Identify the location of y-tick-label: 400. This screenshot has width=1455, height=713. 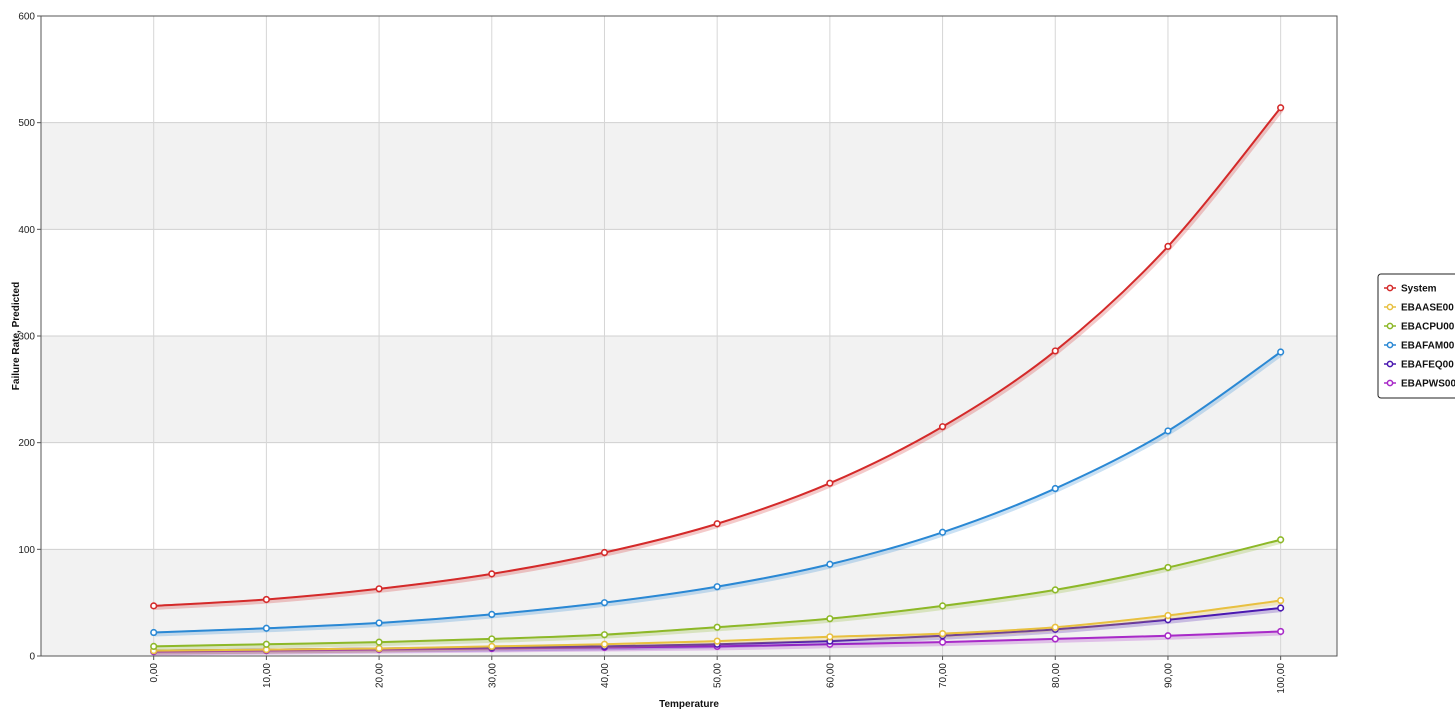
(26, 230).